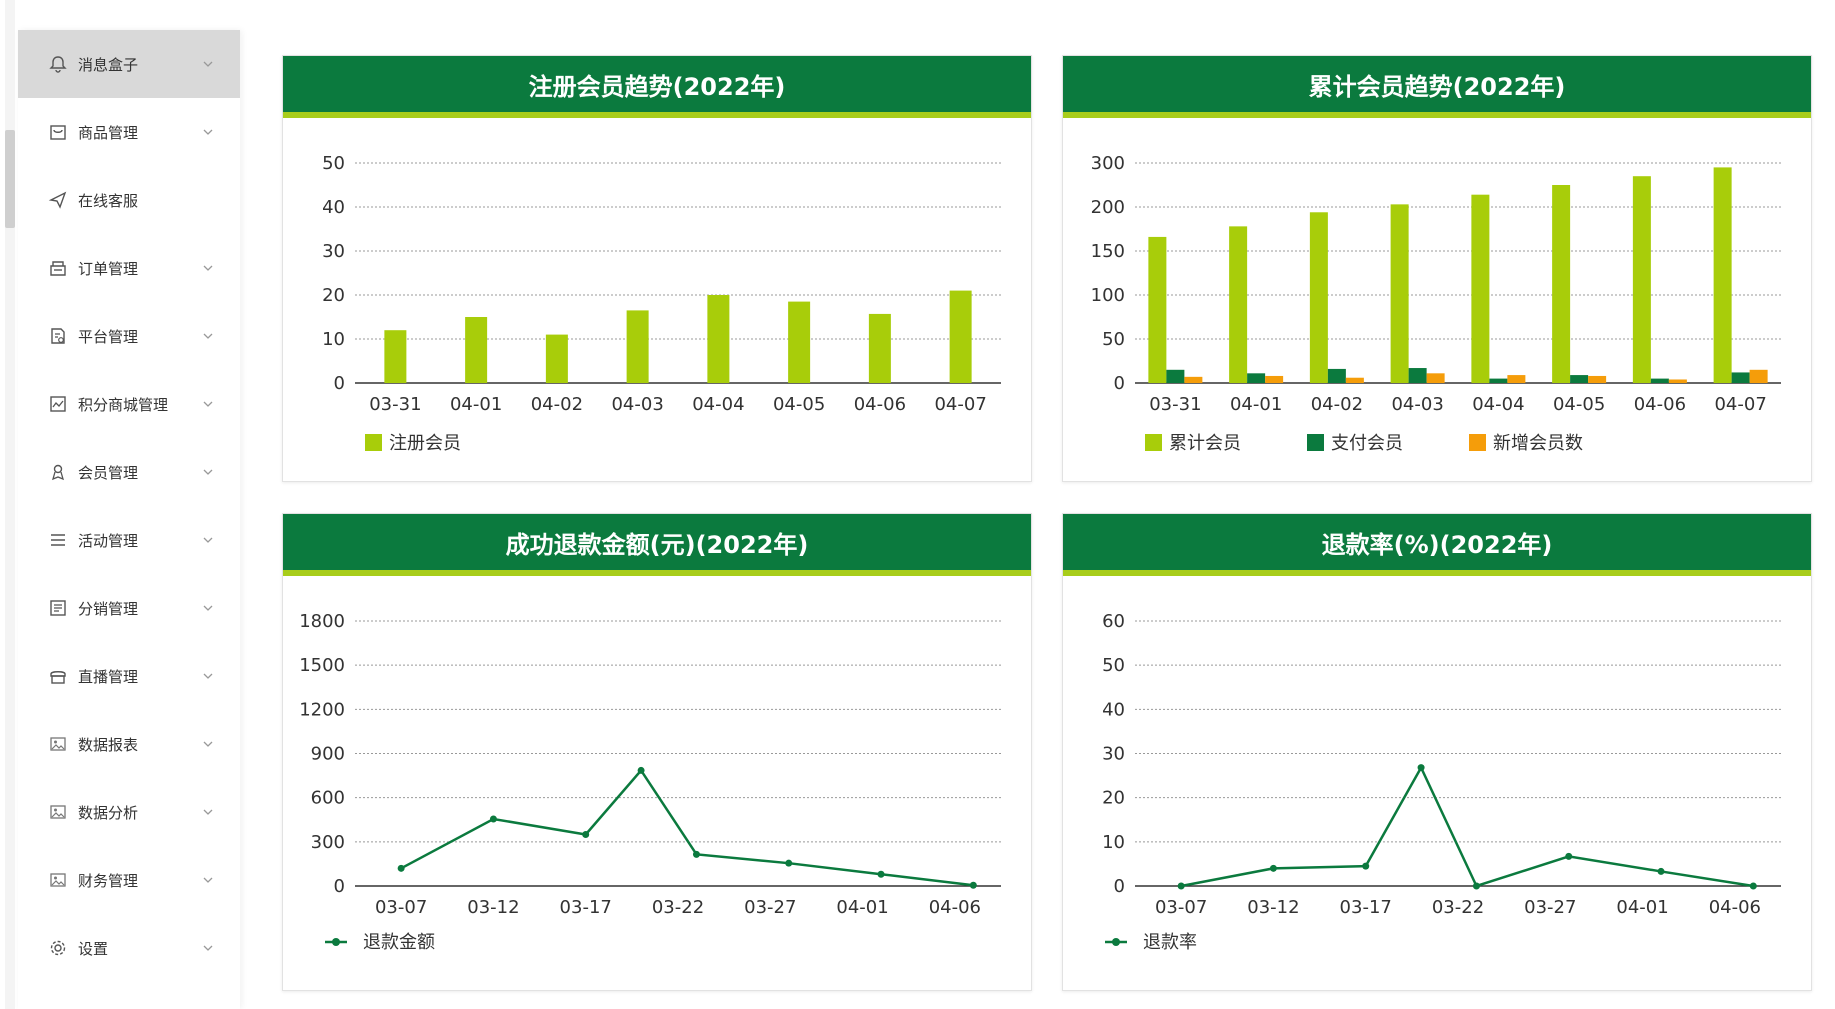 This screenshot has height=1009, width=1835. I want to click on x-tick-label: 03-17, so click(1366, 907).